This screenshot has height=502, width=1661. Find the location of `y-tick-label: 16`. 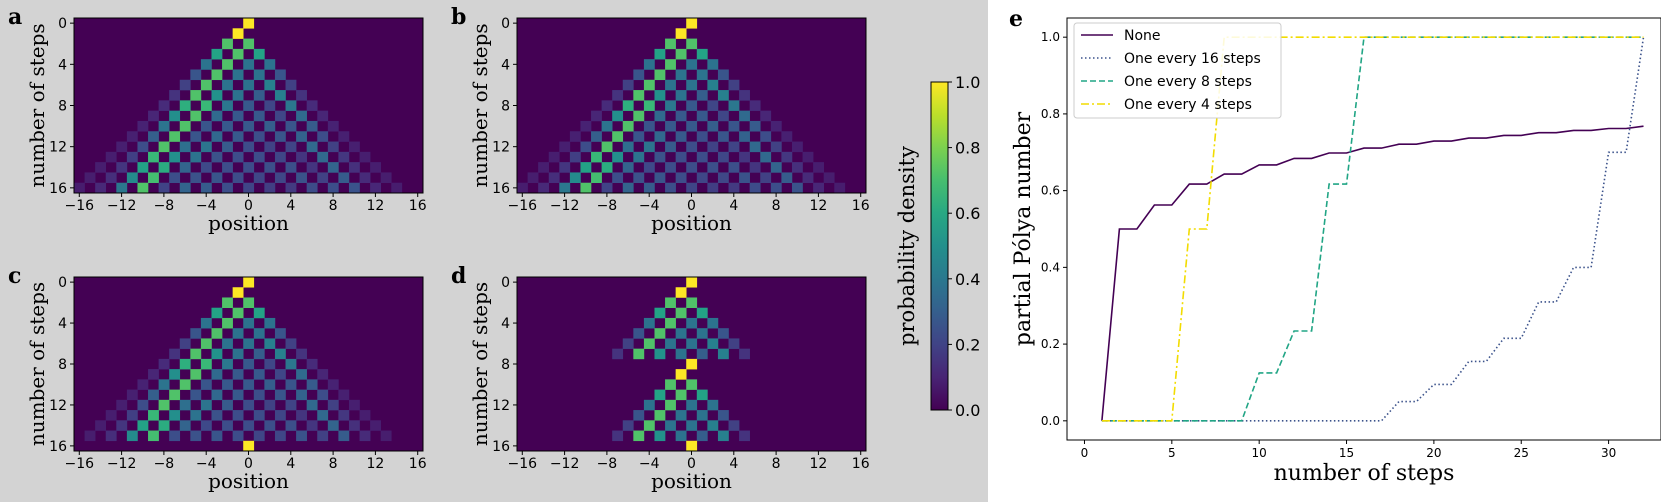

y-tick-label: 16 is located at coordinates (501, 447).